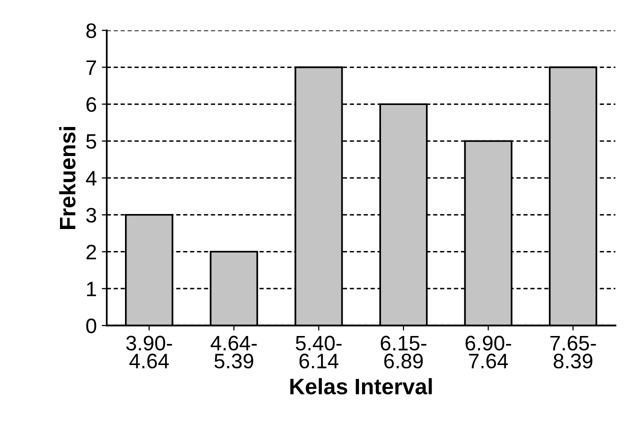 This screenshot has height=434, width=628. Describe the element at coordinates (361, 386) in the screenshot. I see `x-axis-title: Kelas Interval` at that location.